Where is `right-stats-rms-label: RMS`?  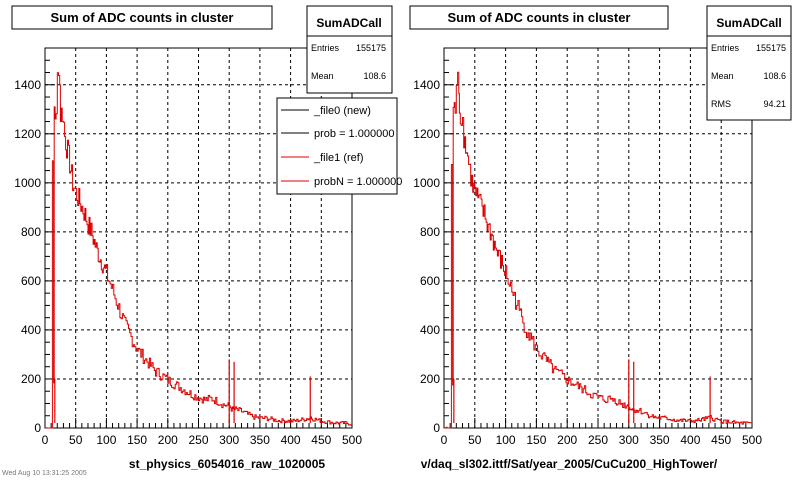 right-stats-rms-label: RMS is located at coordinates (721, 104).